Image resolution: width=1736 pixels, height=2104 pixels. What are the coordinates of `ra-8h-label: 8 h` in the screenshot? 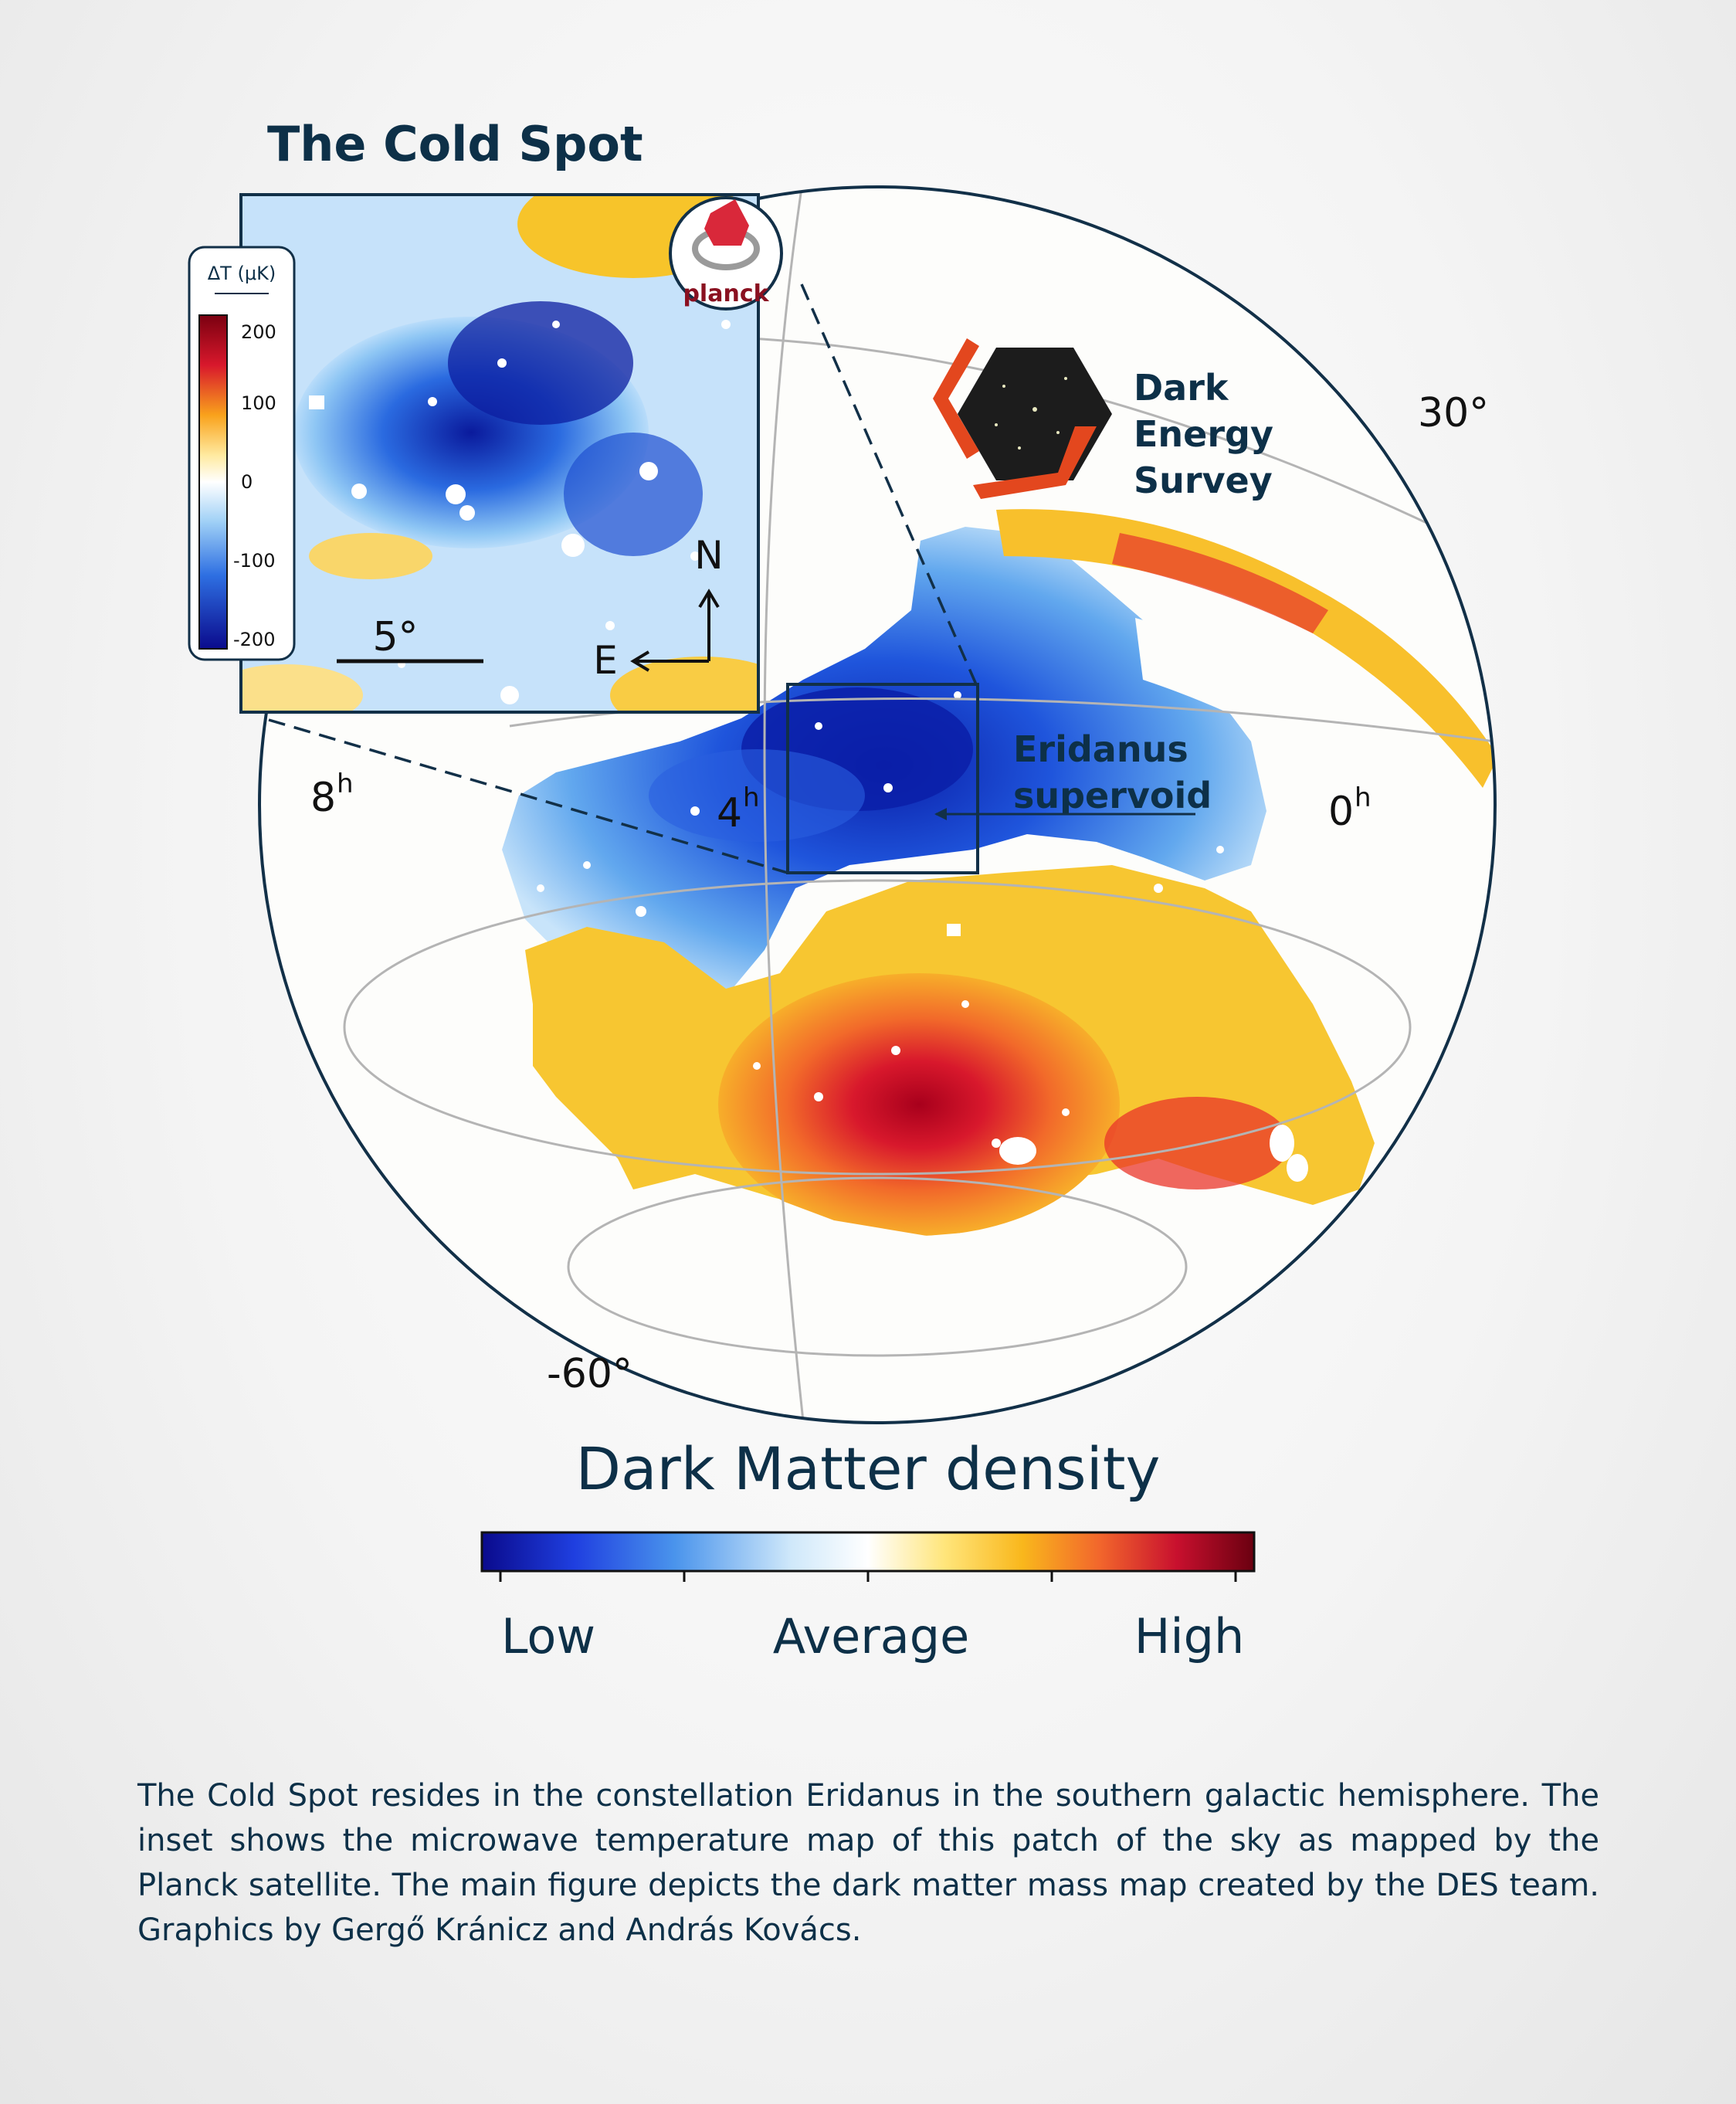 It's located at (332, 795).